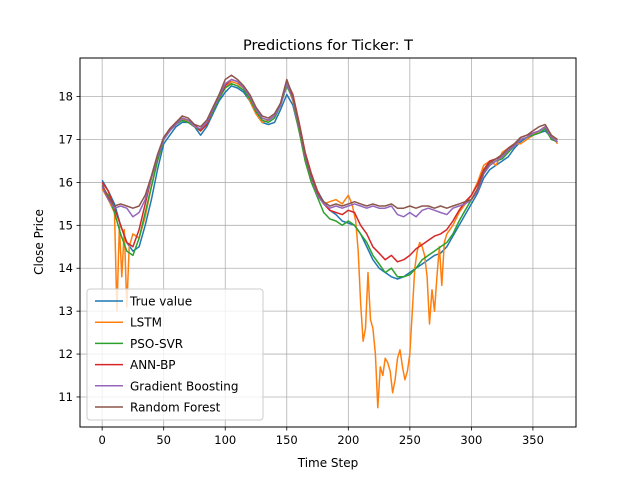  What do you see at coordinates (410, 440) in the screenshot?
I see `x-tick-label: 250` at bounding box center [410, 440].